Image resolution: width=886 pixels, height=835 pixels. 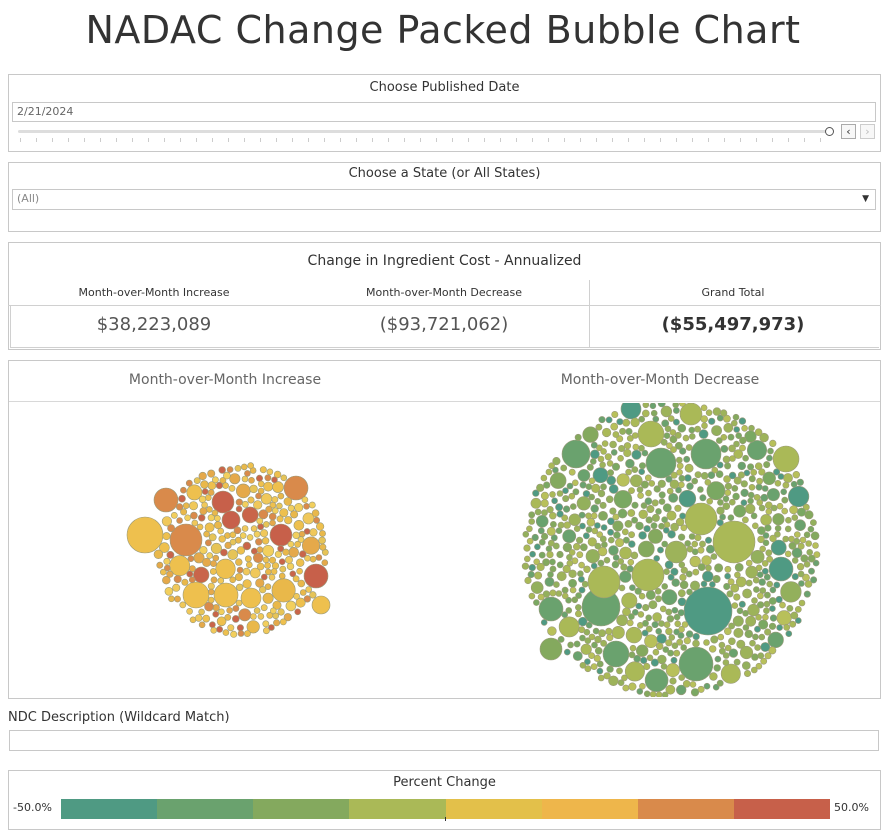 I want to click on legend-swatch, so click(x=205, y=809).